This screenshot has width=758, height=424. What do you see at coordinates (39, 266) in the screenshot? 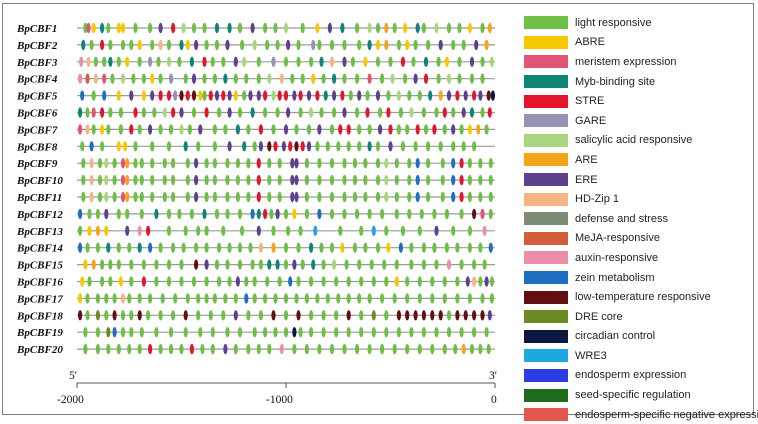
I see `gene-label: BpCBF15` at bounding box center [39, 266].